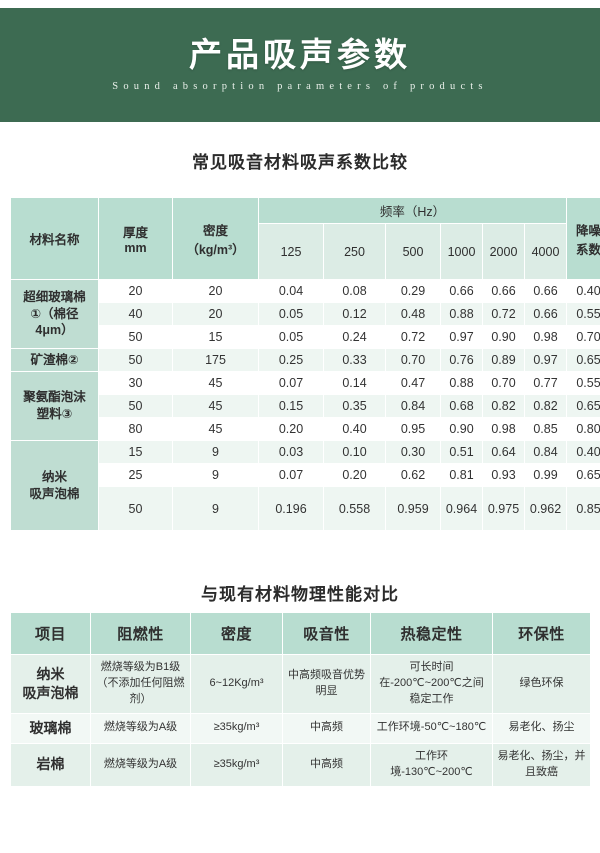 The width and height of the screenshot is (600, 853). What do you see at coordinates (413, 291) in the screenshot?
I see `cell-freq-500: 0.29` at bounding box center [413, 291].